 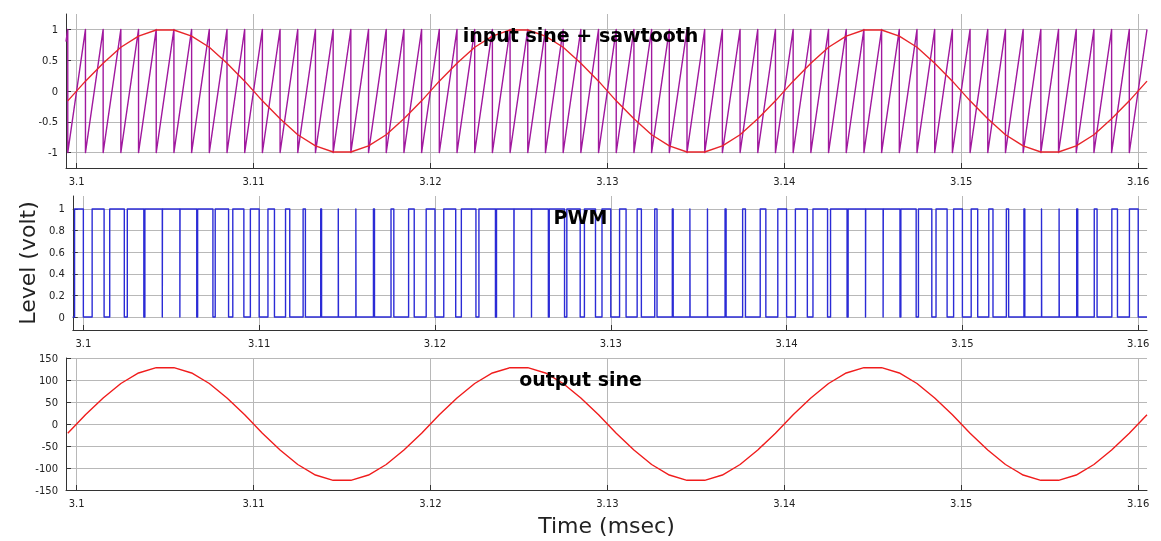 What do you see at coordinates (56, 252) in the screenshot?
I see `y-tick-label: 0.6` at bounding box center [56, 252].